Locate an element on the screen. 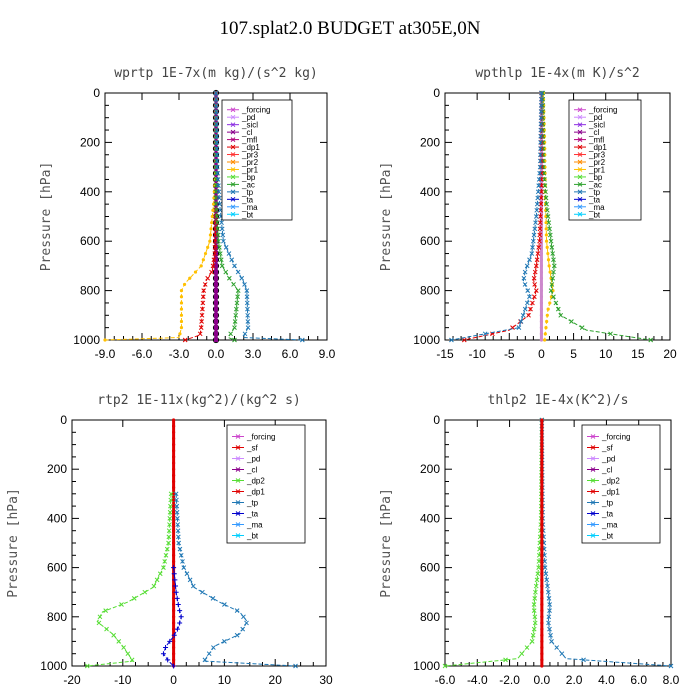 The width and height of the screenshot is (700, 700). x-tick-label: 4.0 is located at coordinates (606, 680).